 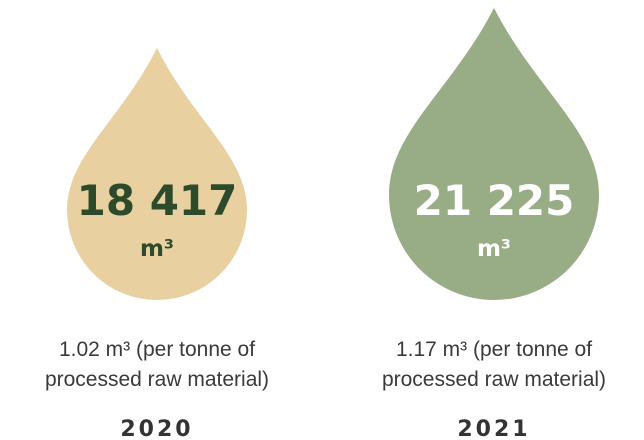 I want to click on year: 2020, so click(x=156, y=428).